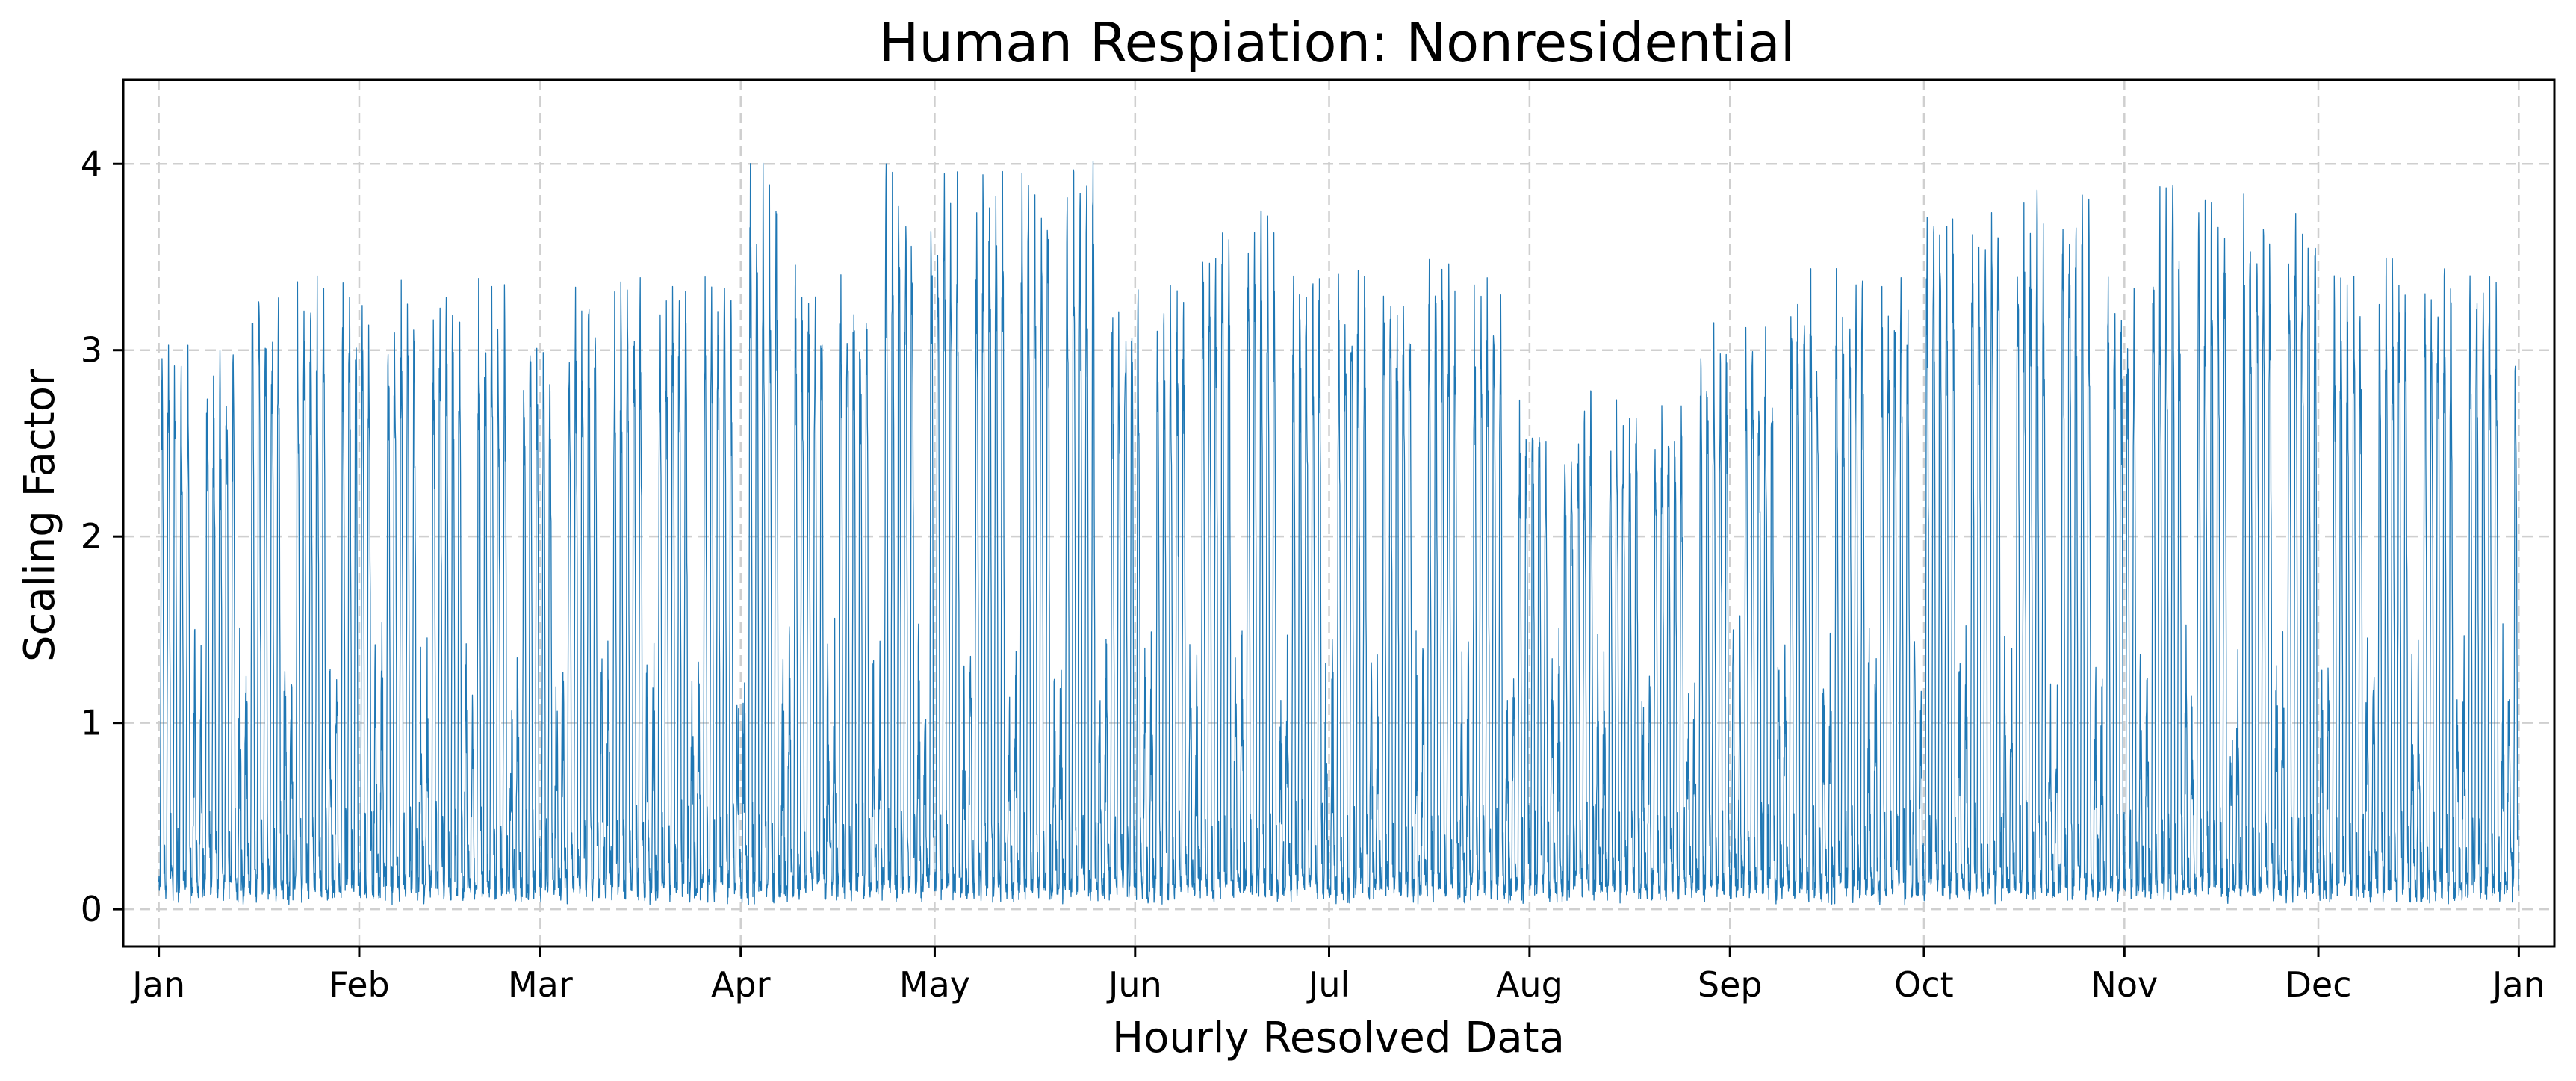 The image size is (2576, 1081). I want to click on y-tick-label: 1, so click(92, 723).